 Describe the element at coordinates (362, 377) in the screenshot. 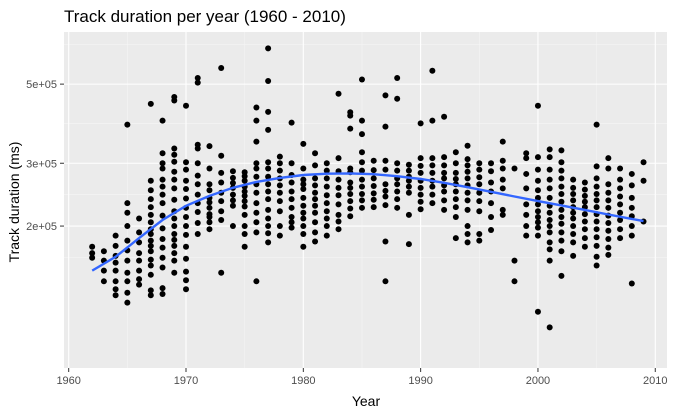

I see `x-axis: 1960 1970 1980 1990 2000 2010` at that location.